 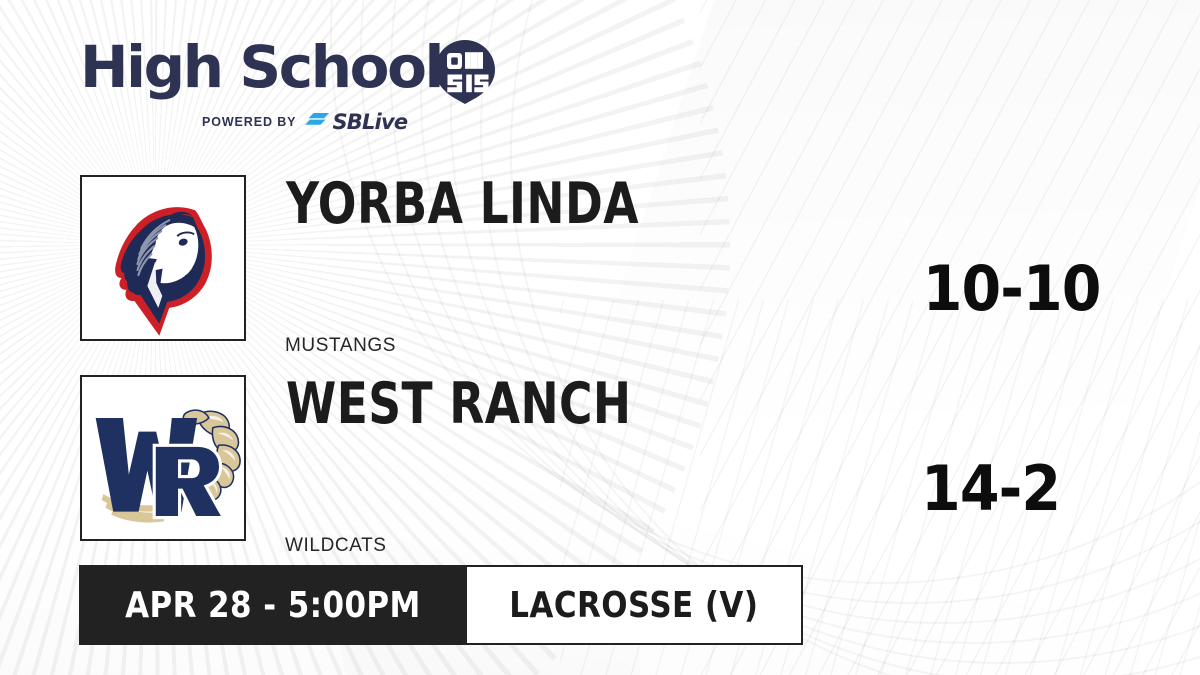 What do you see at coordinates (341, 345) in the screenshot?
I see `team-mascot: MUSTANGS` at bounding box center [341, 345].